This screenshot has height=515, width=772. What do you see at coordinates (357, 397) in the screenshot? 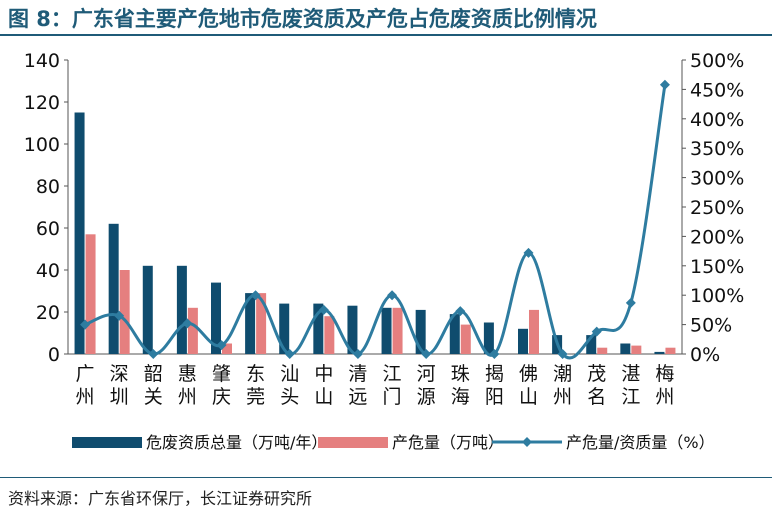
I see `x-category-label: 远` at bounding box center [357, 397].